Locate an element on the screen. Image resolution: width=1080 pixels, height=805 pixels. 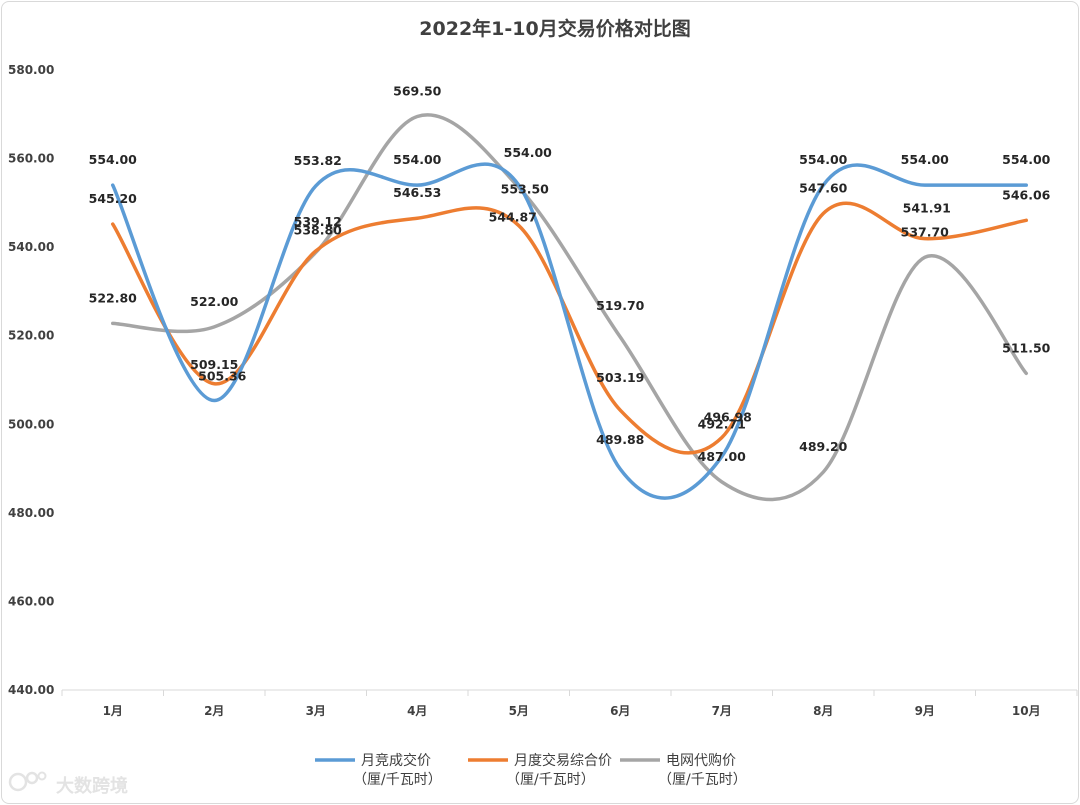
legend-label: 月度交易综合价 is located at coordinates (563, 760).